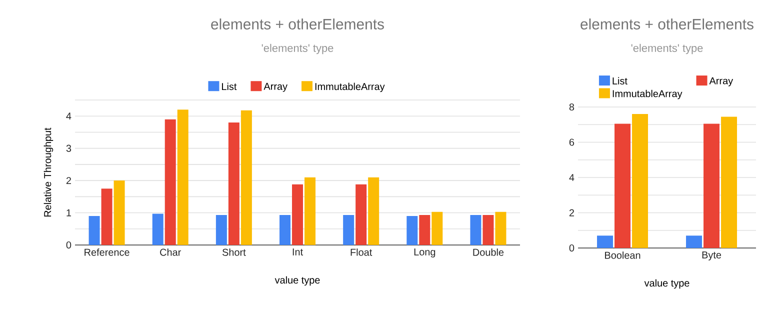 The width and height of the screenshot is (776, 320). I want to click on y-axis-title: Relative Throughput, so click(49, 172).